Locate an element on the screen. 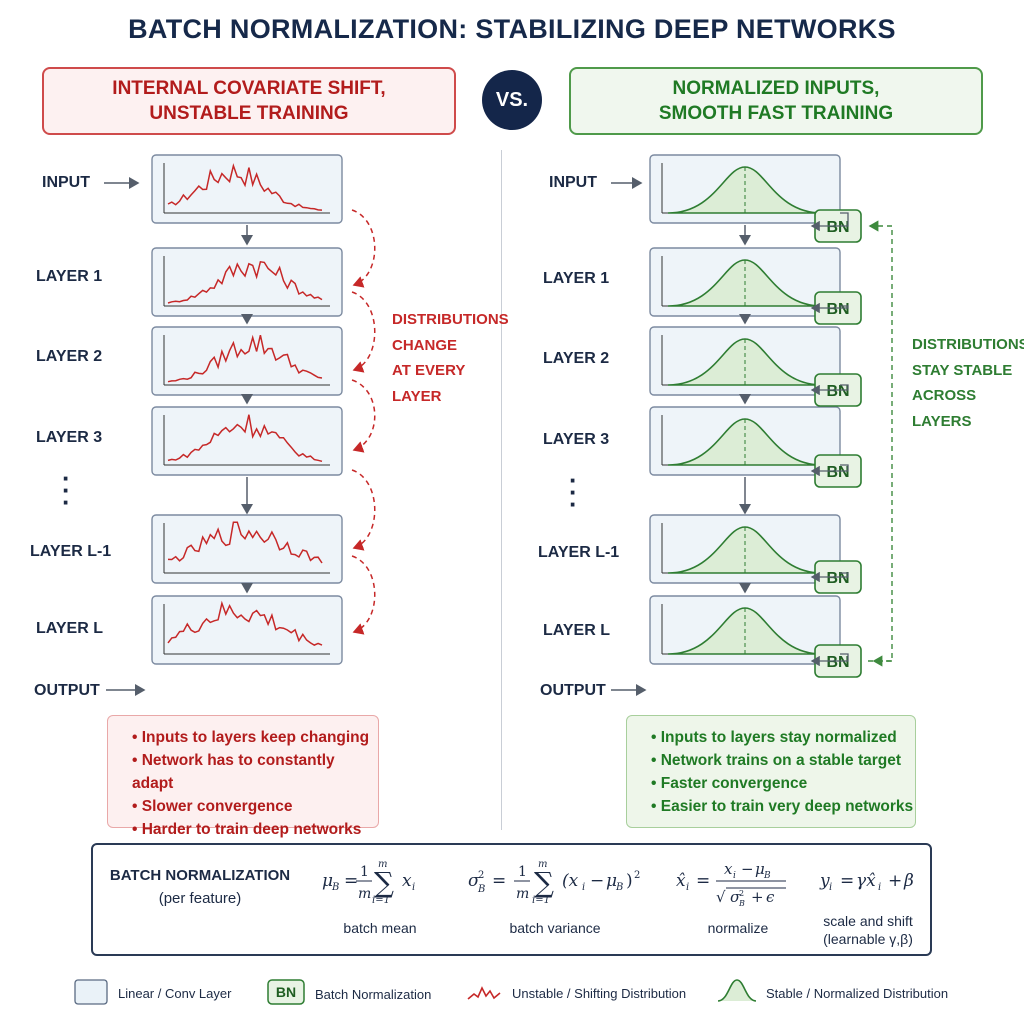  right-layer-label: LAYER 2 is located at coordinates (576, 358).